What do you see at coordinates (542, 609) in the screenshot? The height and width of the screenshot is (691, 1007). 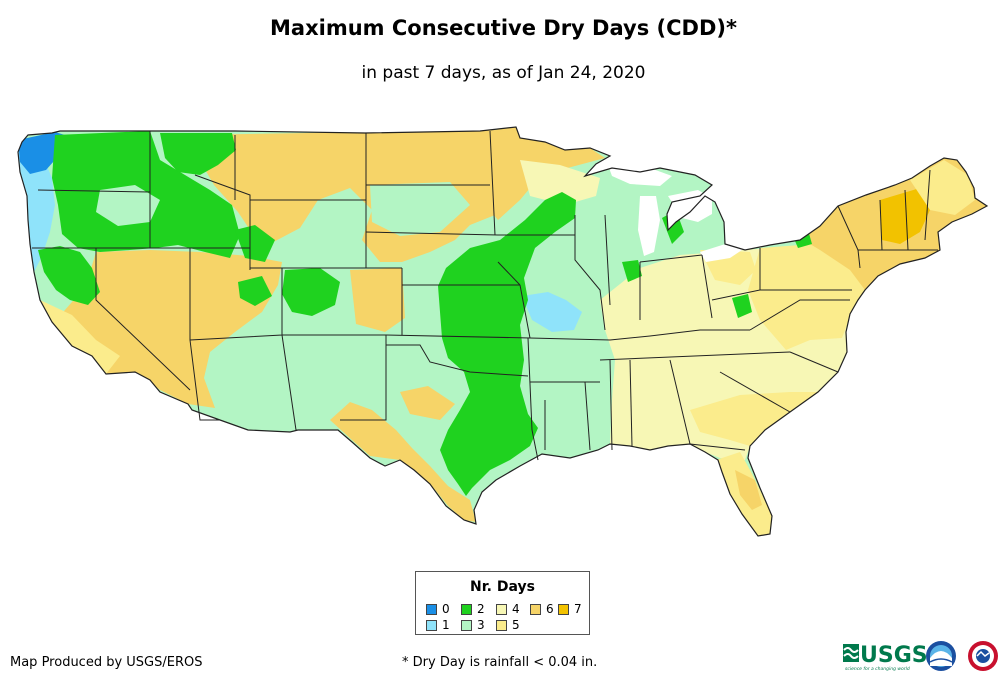 I see `legend-item-6: 6` at bounding box center [542, 609].